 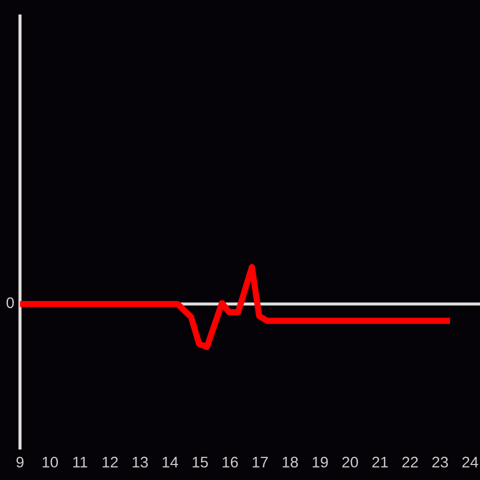 I want to click on x-tick-label: 21, so click(x=380, y=462).